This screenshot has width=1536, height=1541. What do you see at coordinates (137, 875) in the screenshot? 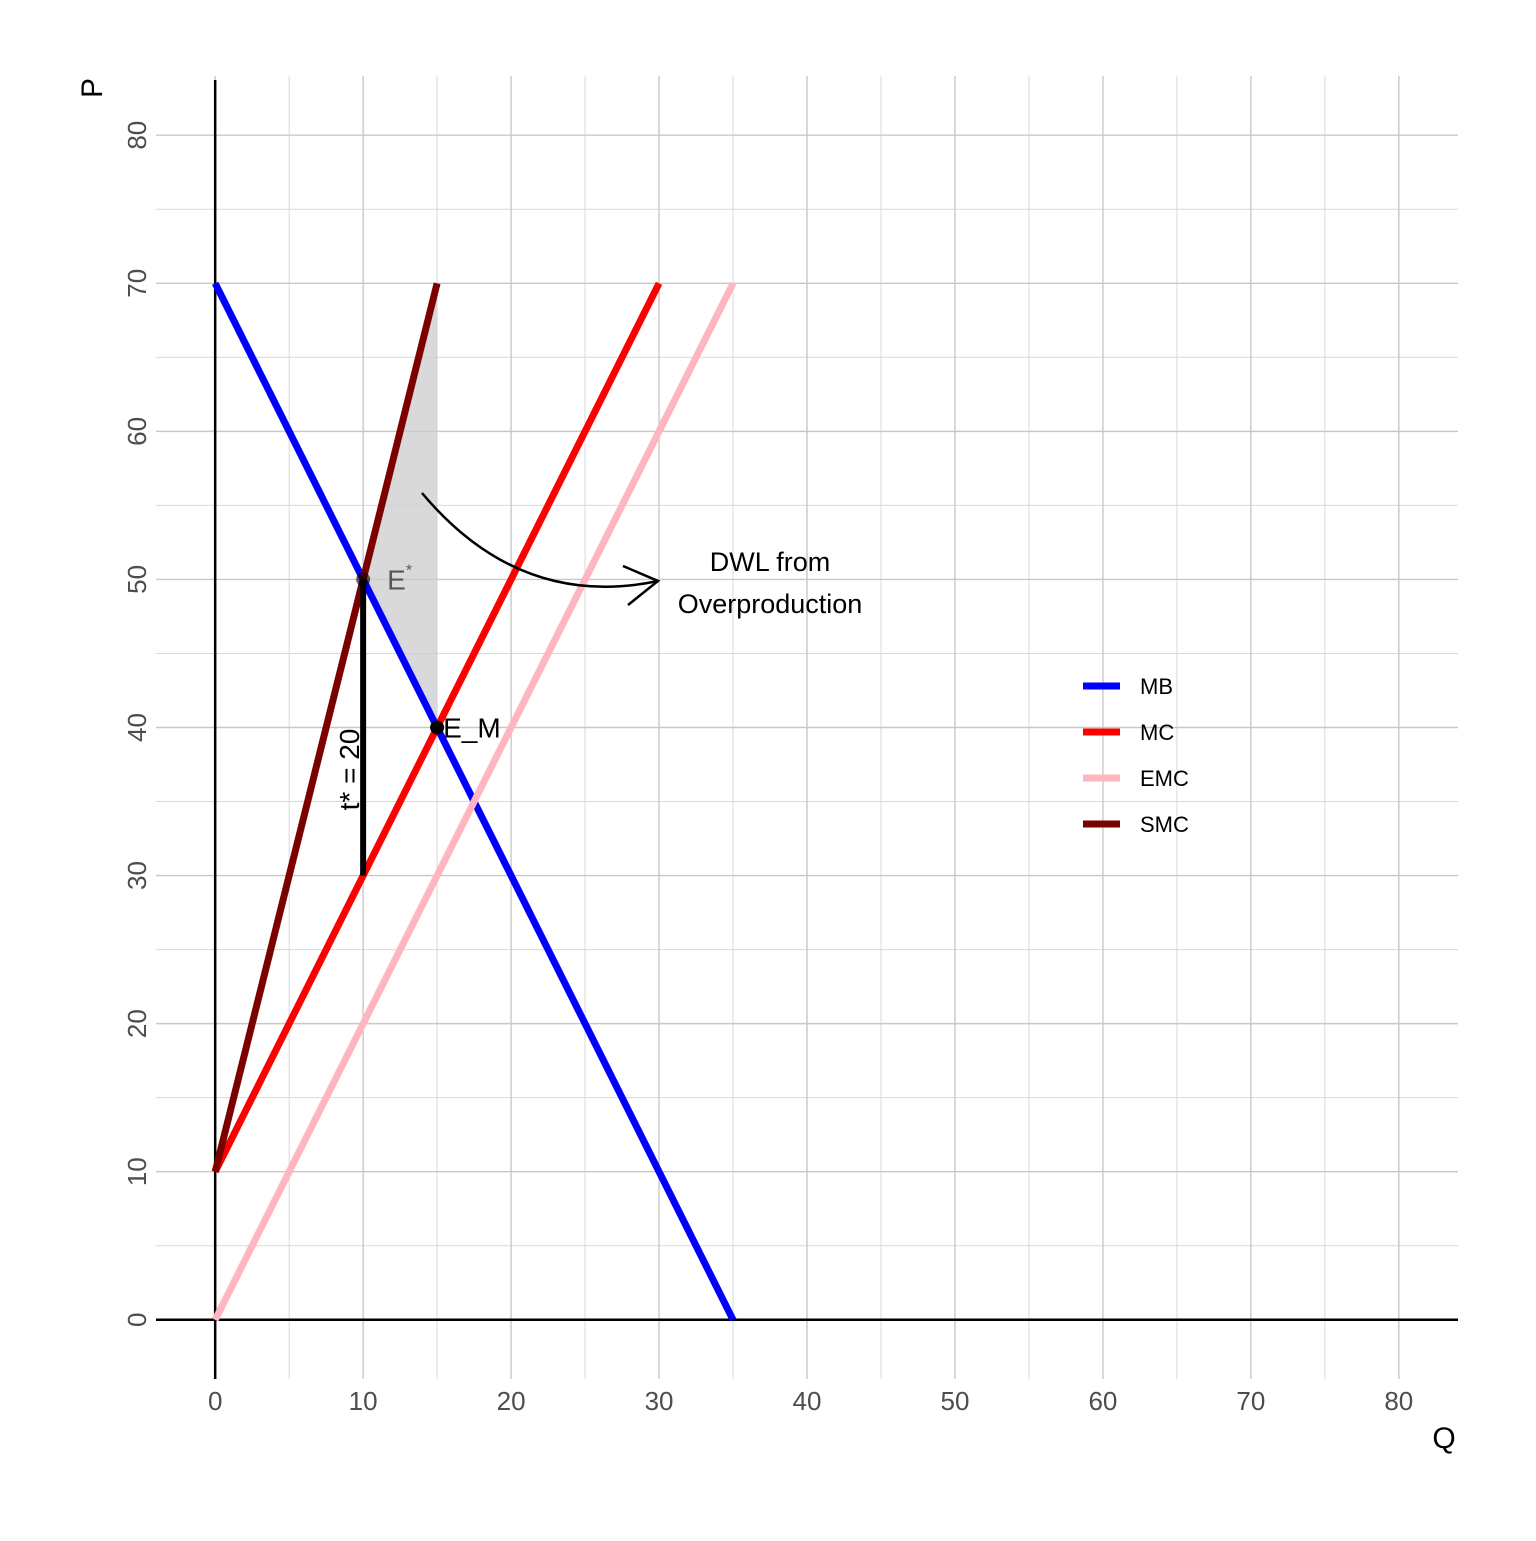
I see `y-tick-label: 30` at bounding box center [137, 875].